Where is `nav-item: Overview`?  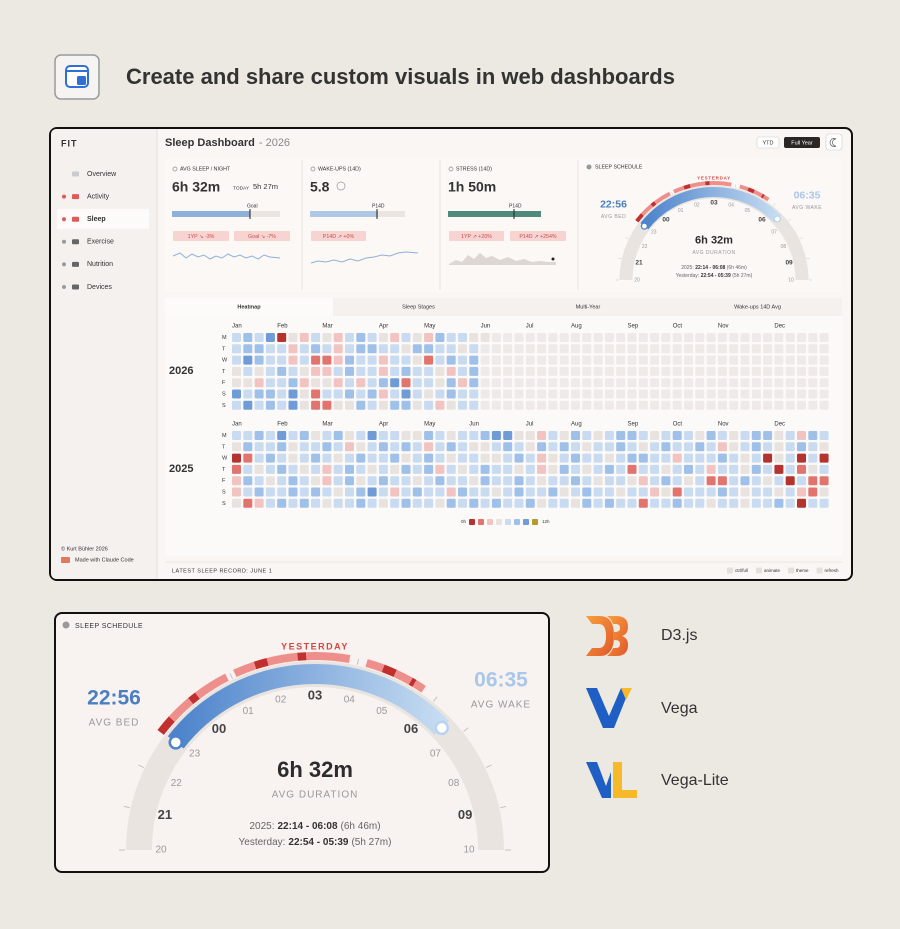 nav-item: Overview is located at coordinates (102, 174).